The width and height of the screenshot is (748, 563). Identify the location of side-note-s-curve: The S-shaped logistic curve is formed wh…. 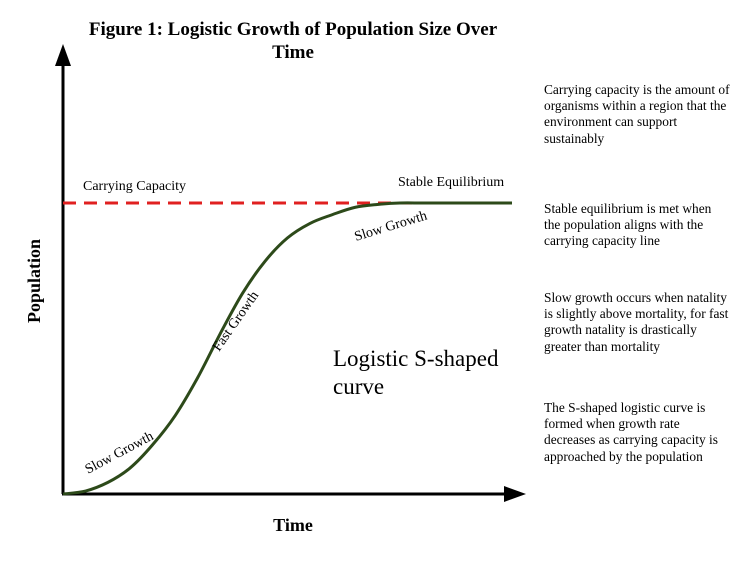
(631, 432).